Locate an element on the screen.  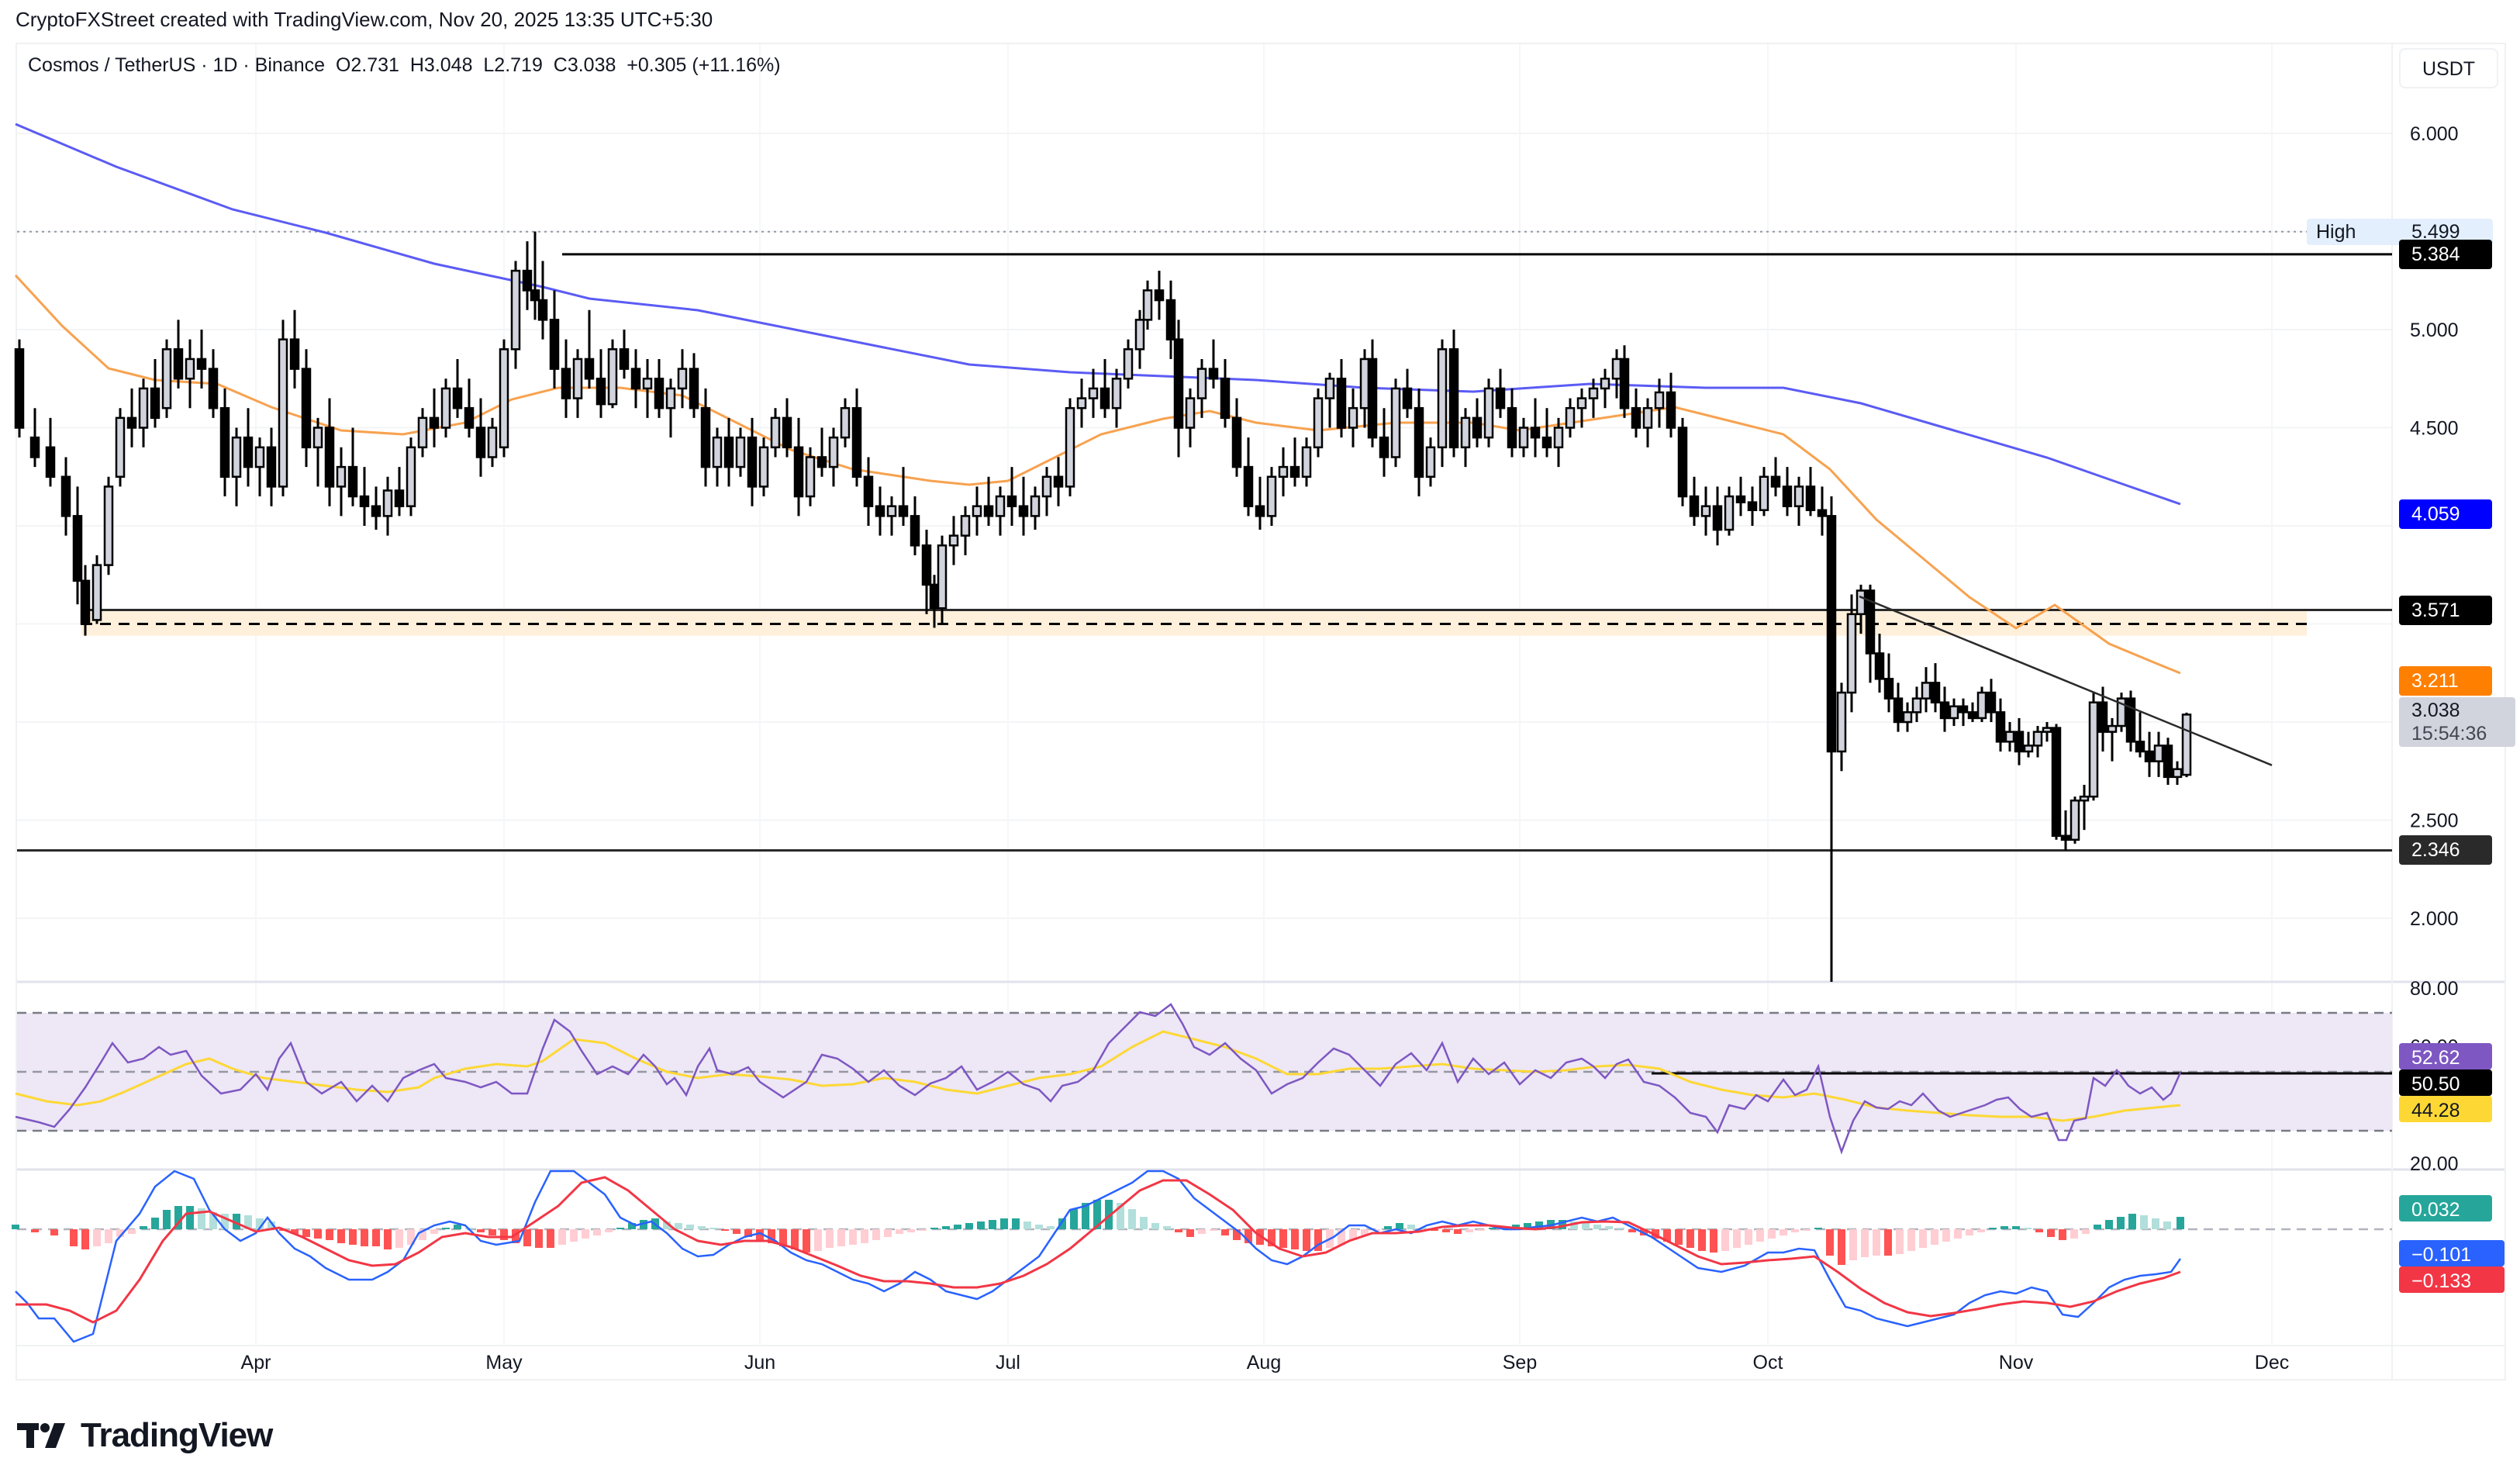
price-tag-resistance-5384: 5.384 is located at coordinates (2445, 254).